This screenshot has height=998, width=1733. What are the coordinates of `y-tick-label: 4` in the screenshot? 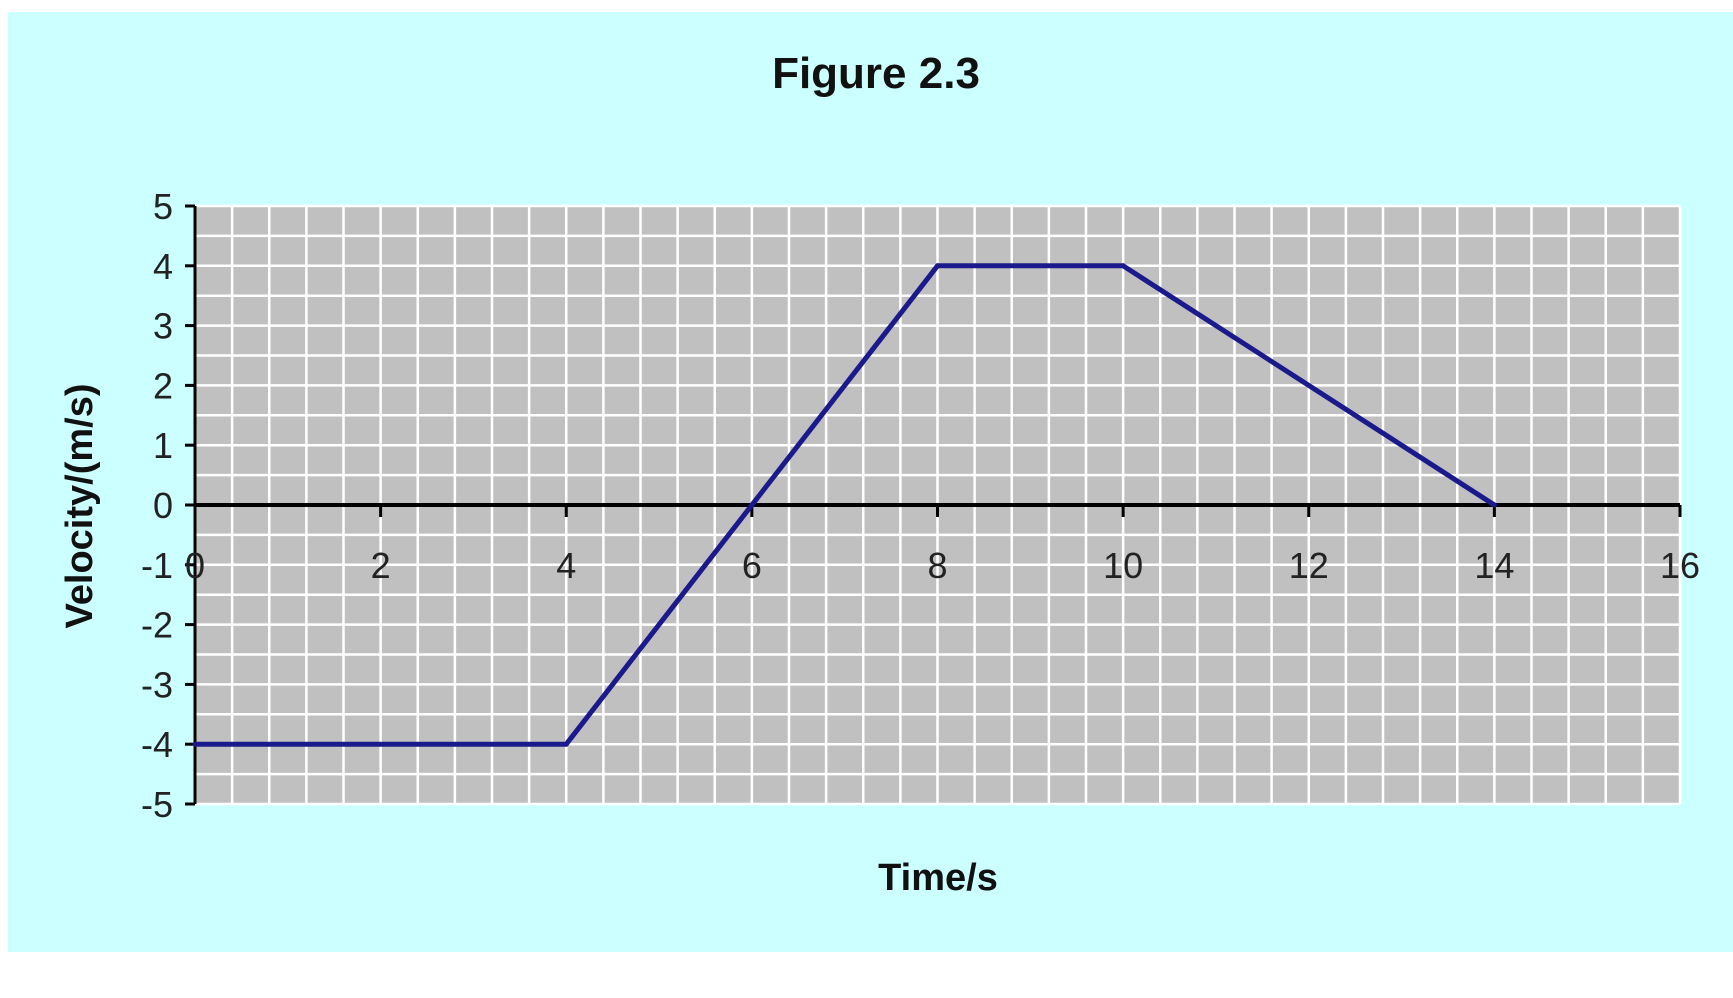 It's located at (163, 266).